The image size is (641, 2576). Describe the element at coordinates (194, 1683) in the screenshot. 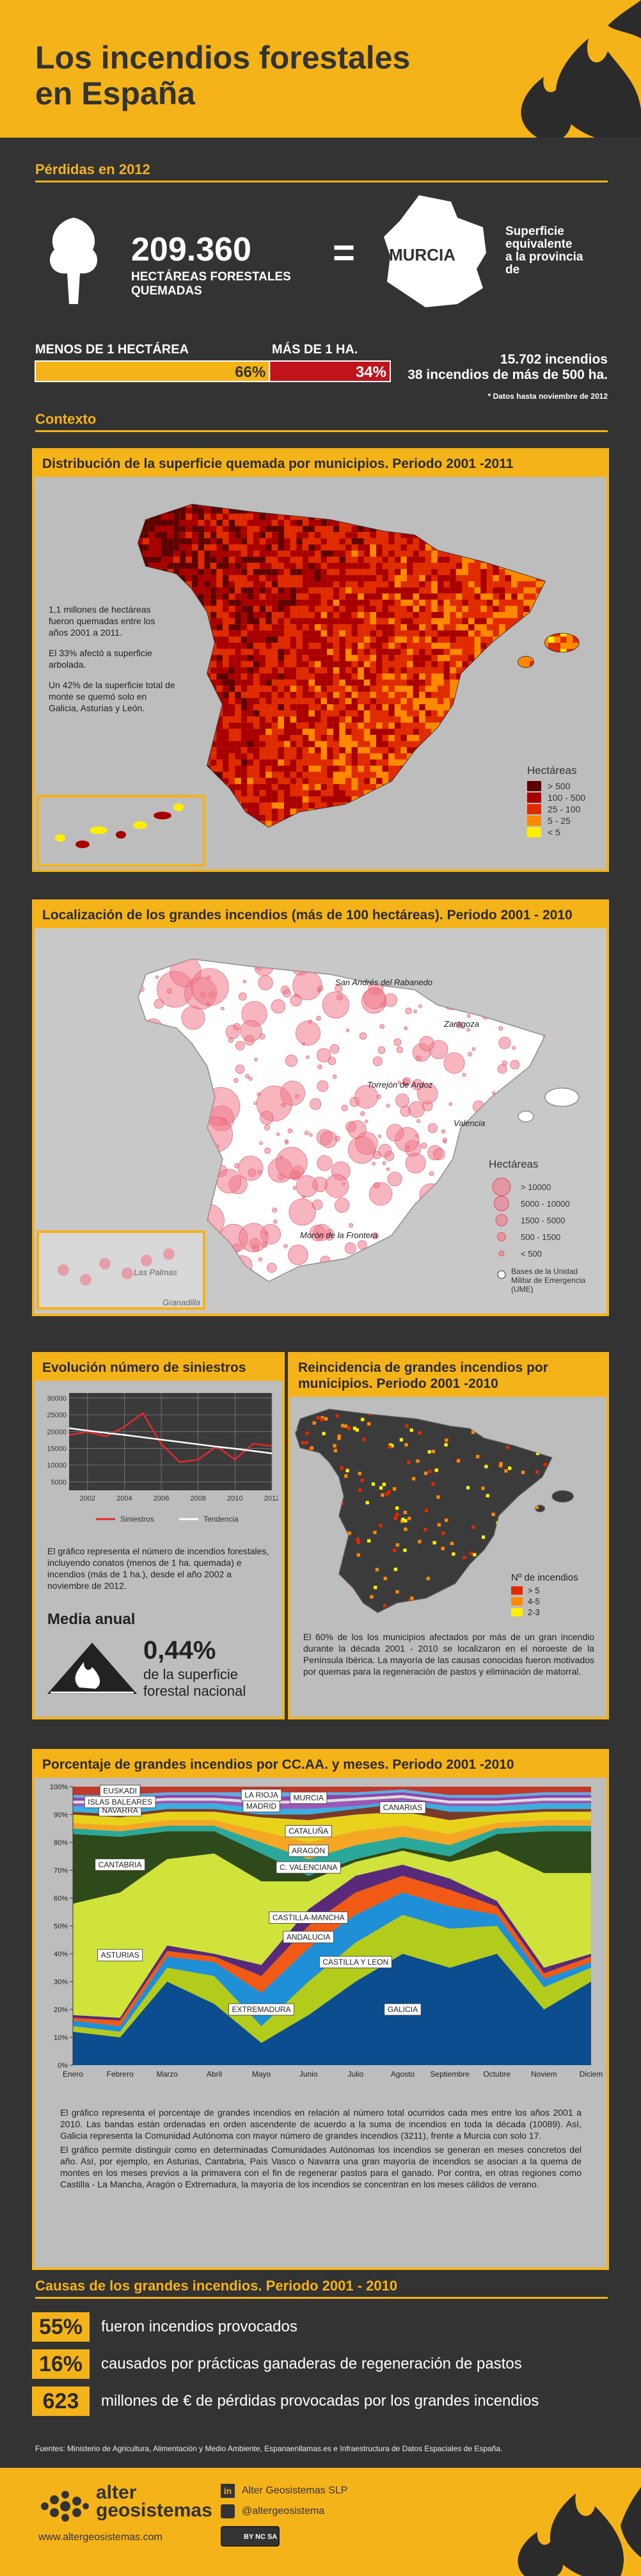

I see `mean-label: de la superficie forestal nacional` at that location.